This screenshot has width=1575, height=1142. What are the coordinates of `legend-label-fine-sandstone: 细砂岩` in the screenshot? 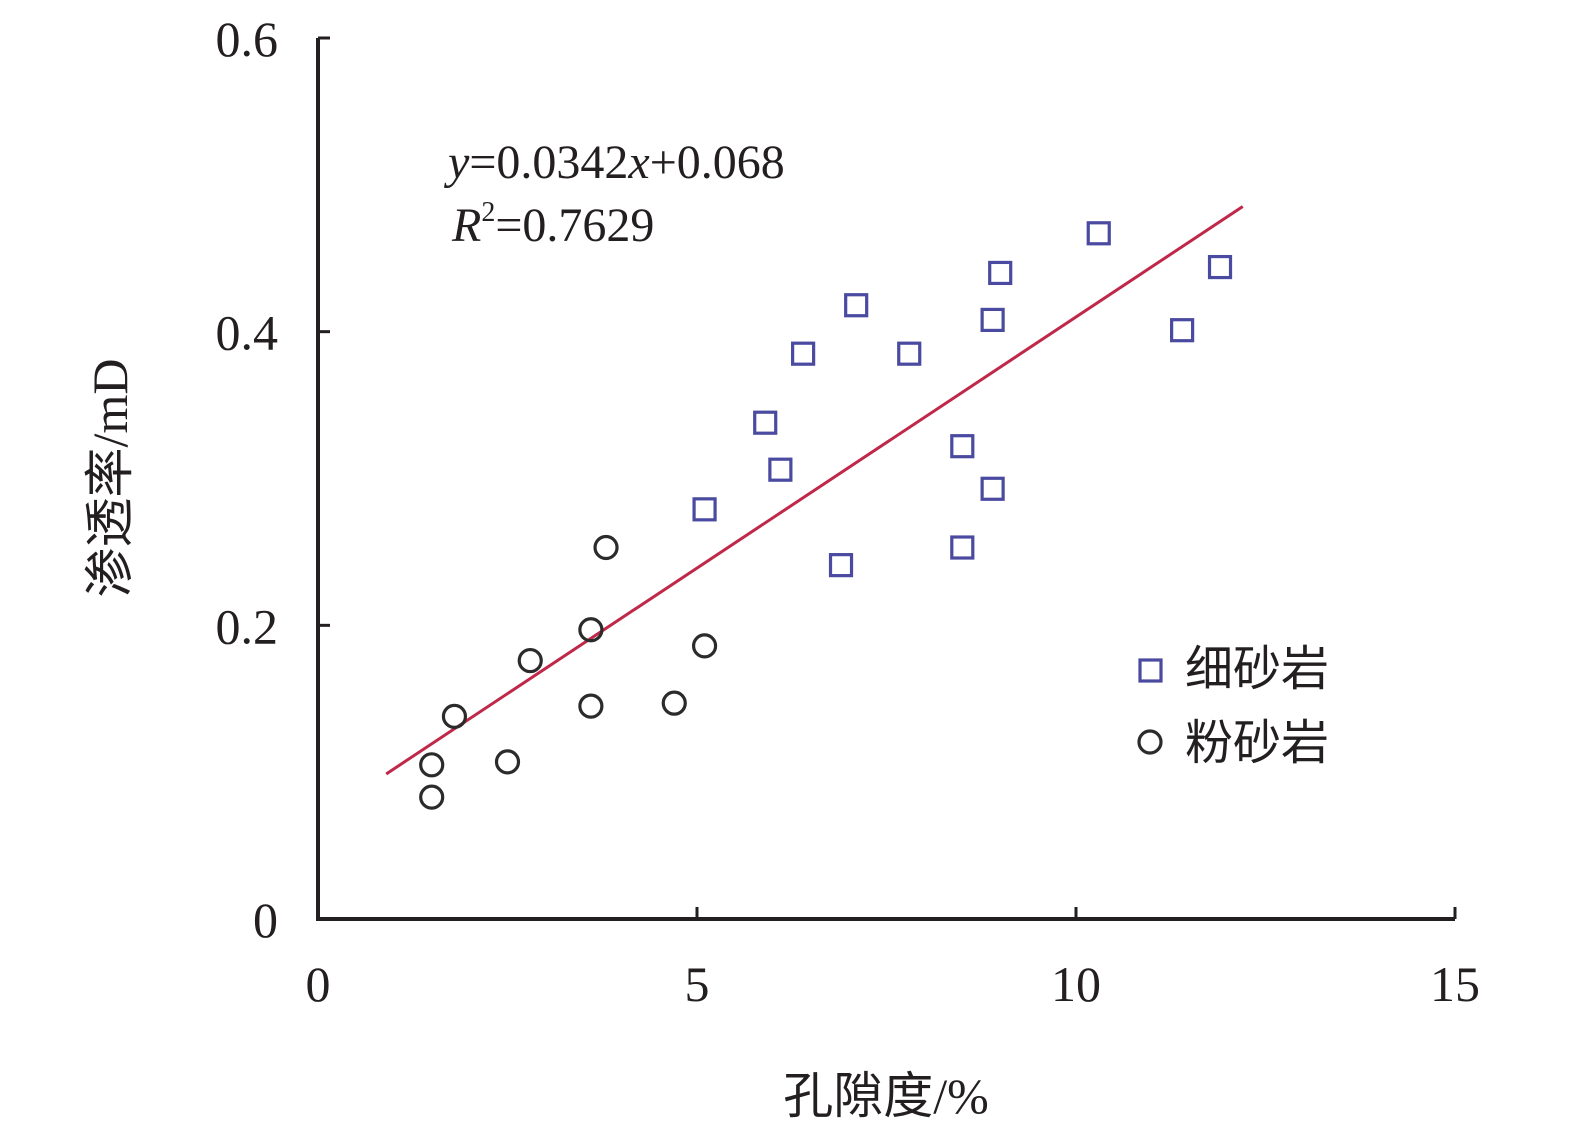 It's located at (1257, 669).